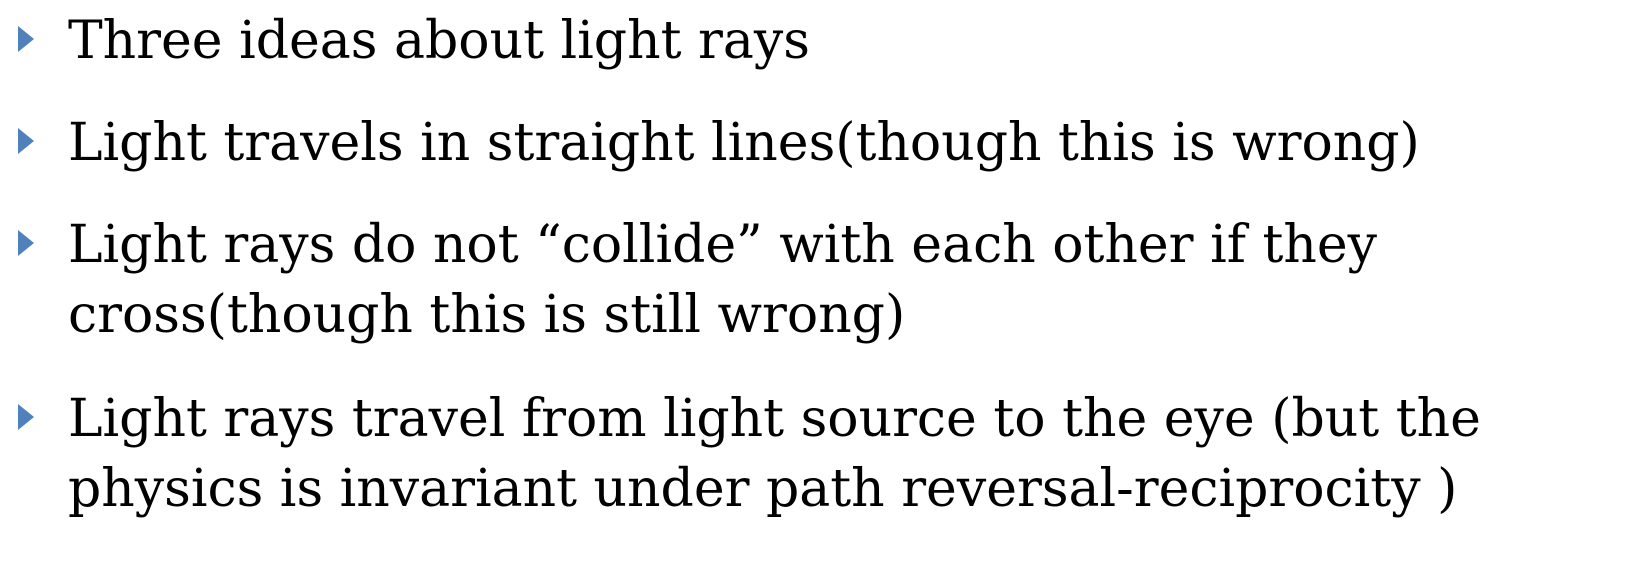 The image size is (1634, 569). What do you see at coordinates (439, 41) in the screenshot?
I see `bullet-text: Three ideas about light rays` at bounding box center [439, 41].